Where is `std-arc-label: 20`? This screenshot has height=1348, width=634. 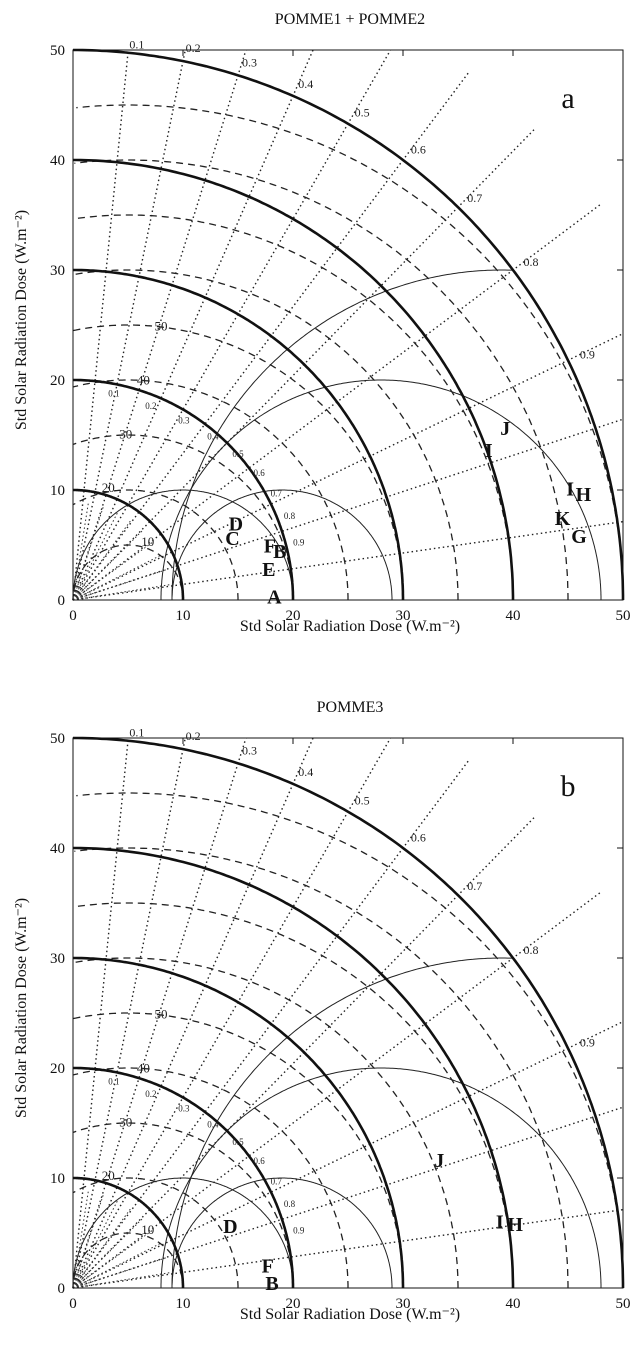 std-arc-label: 20 is located at coordinates (108, 487).